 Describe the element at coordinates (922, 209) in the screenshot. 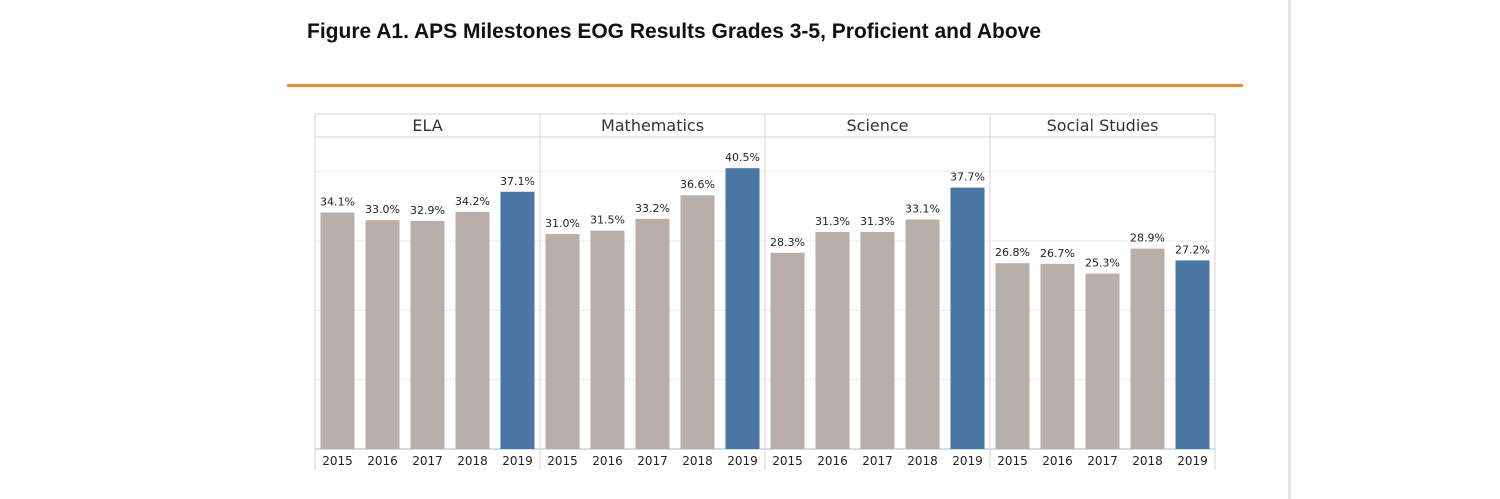

I see `data-label: 33.1%` at that location.